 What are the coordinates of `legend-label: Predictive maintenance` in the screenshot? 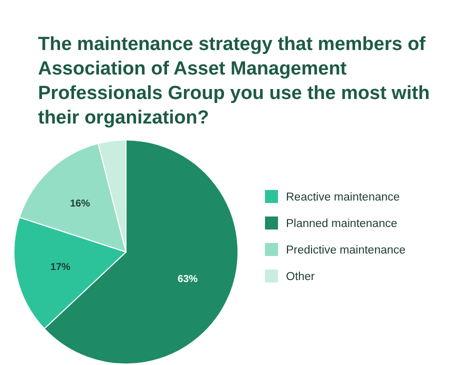 It's located at (346, 250).